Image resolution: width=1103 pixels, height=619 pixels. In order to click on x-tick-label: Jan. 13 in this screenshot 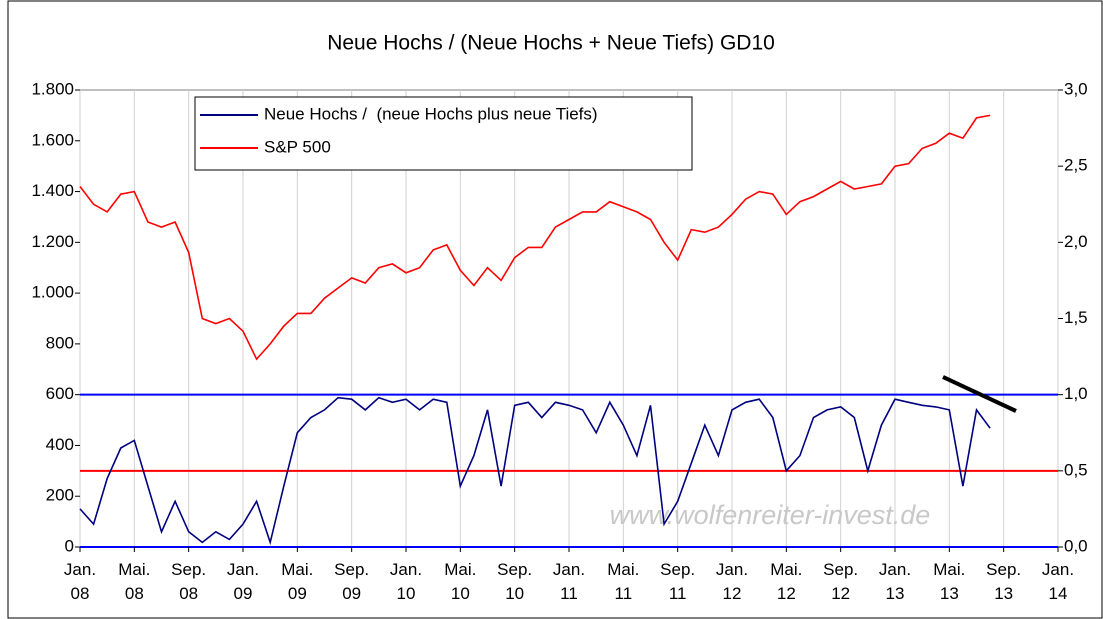, I will do `click(895, 581)`.